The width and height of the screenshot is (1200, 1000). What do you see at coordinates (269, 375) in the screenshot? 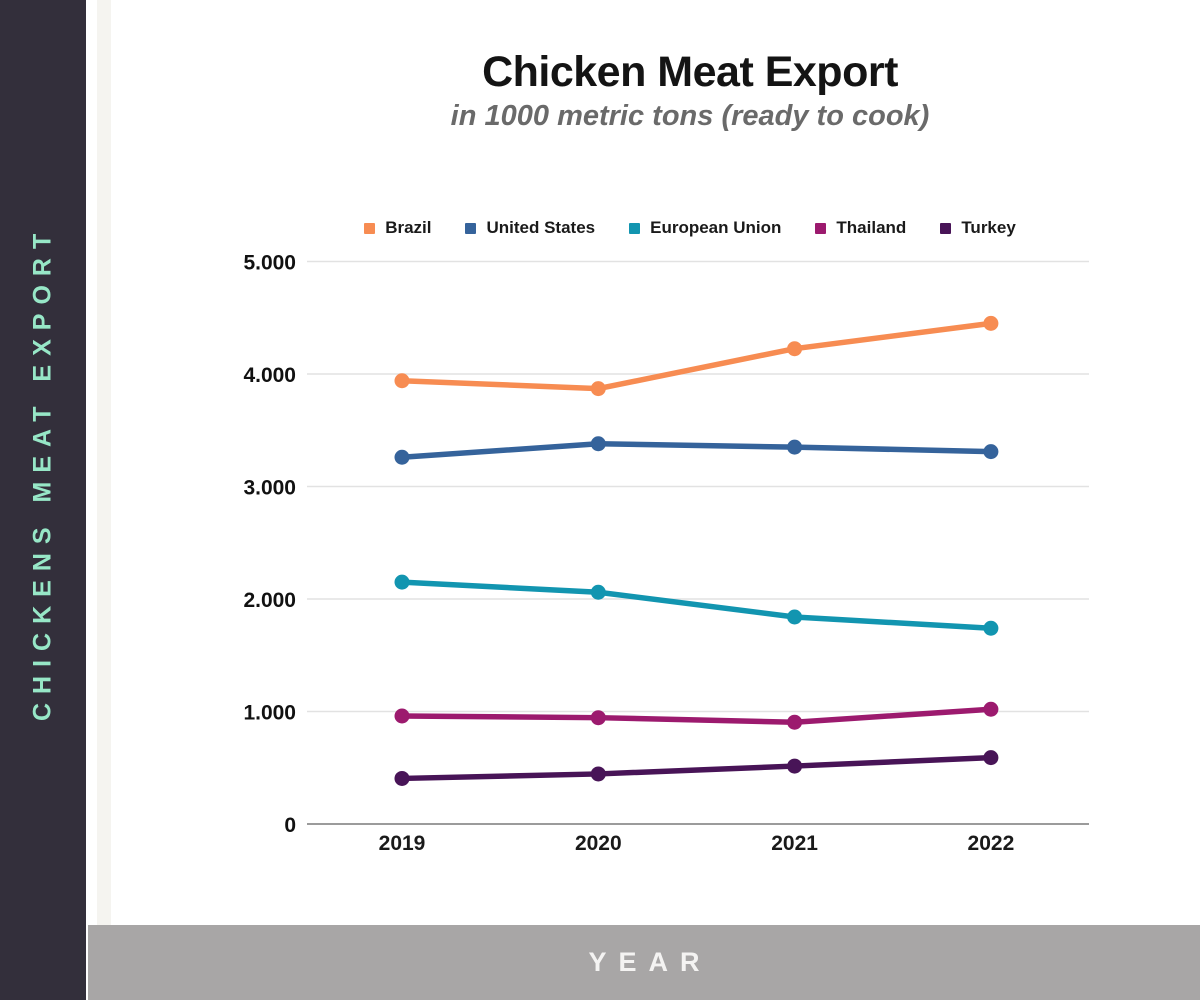
I see `ytick-label-4000: 4.000` at bounding box center [269, 375].